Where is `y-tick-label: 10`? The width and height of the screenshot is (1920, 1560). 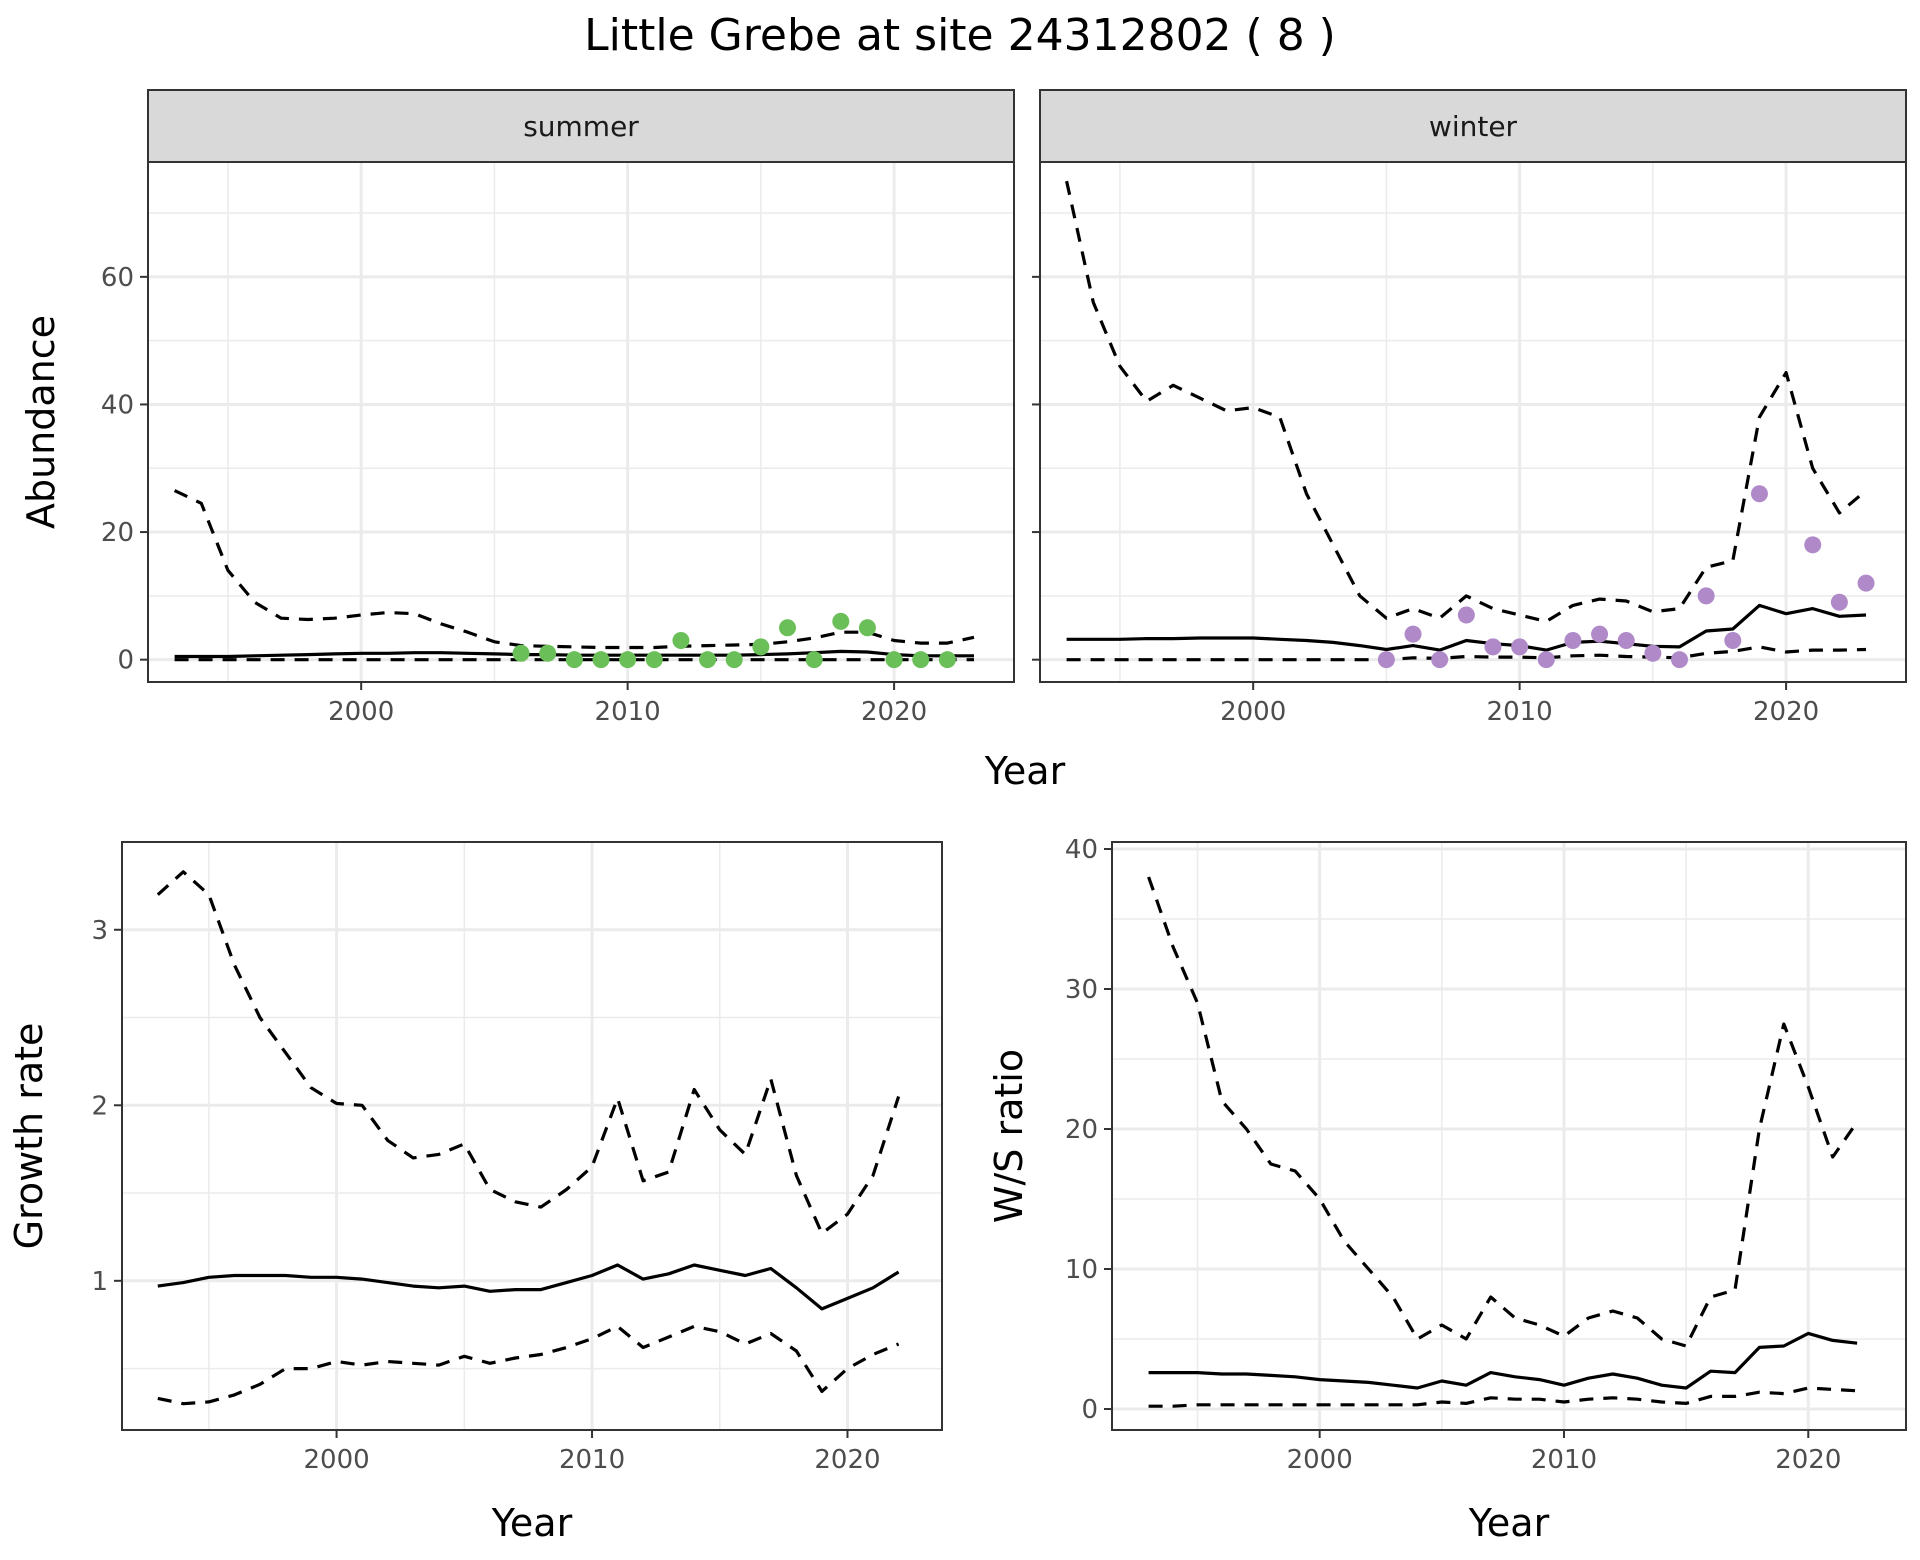
y-tick-label: 10 is located at coordinates (1081, 1270).